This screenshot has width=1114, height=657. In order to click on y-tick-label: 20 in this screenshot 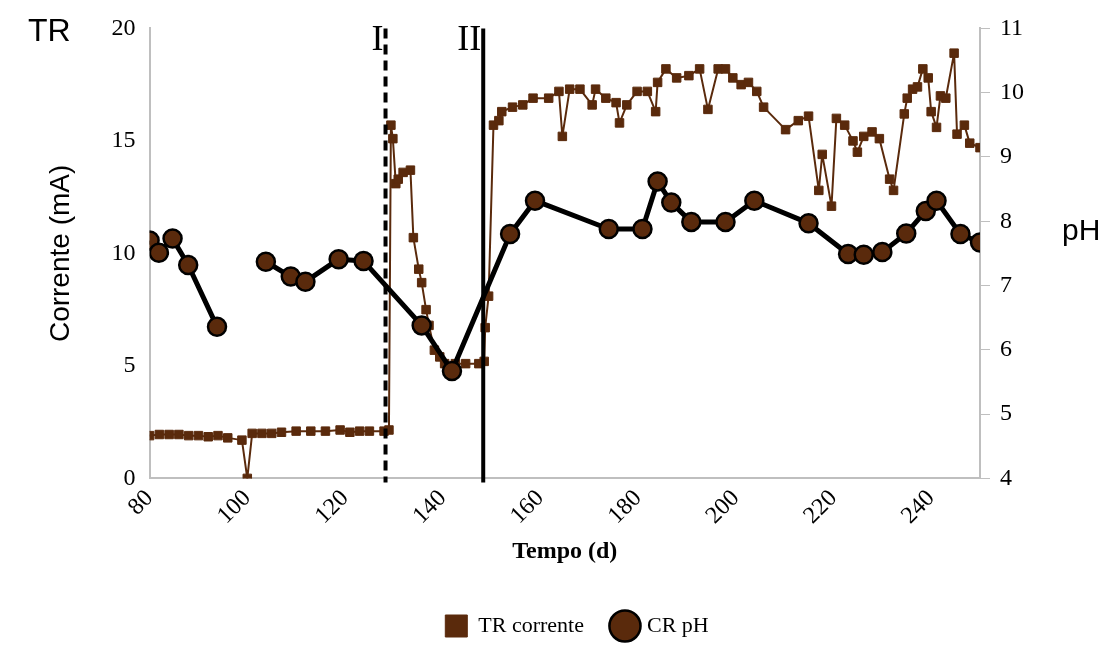, I will do `click(123, 26)`.